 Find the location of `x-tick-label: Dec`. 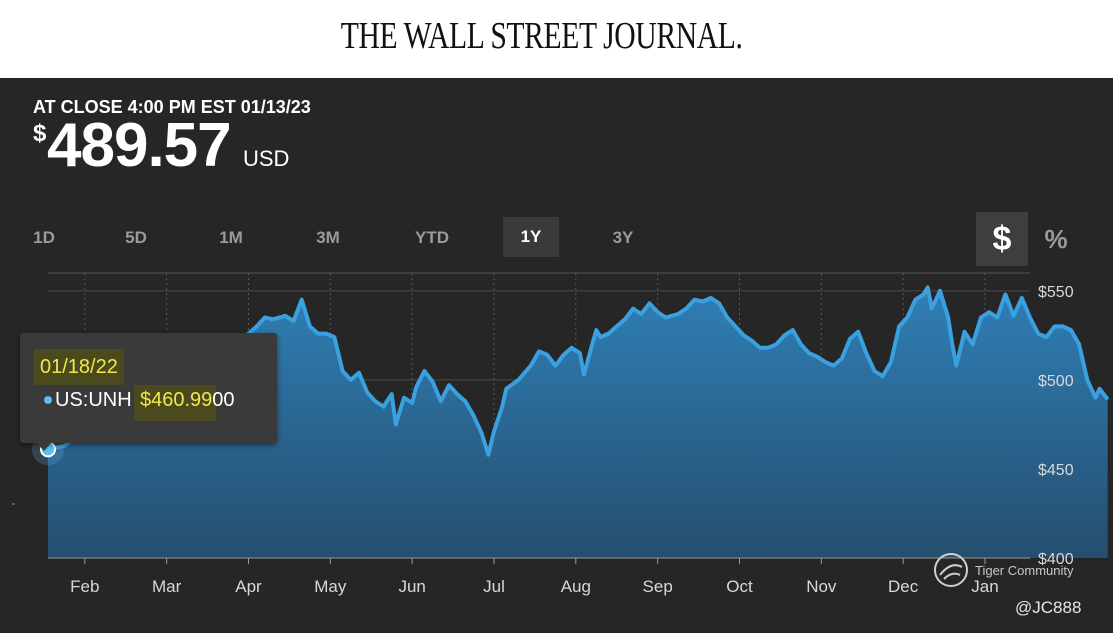

x-tick-label: Dec is located at coordinates (903, 586).